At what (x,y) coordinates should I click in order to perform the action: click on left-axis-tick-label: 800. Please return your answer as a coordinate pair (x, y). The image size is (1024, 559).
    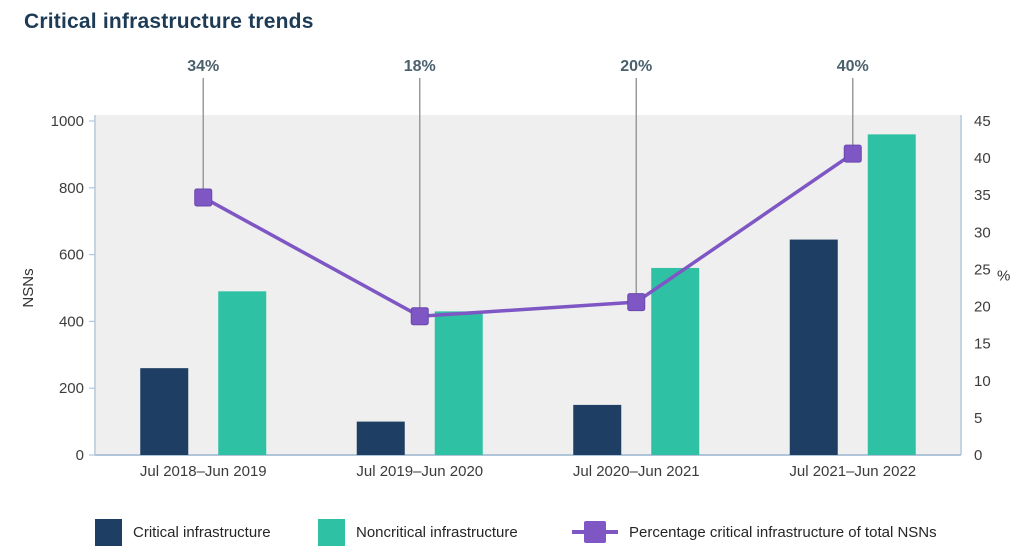
    Looking at the image, I should click on (71, 188).